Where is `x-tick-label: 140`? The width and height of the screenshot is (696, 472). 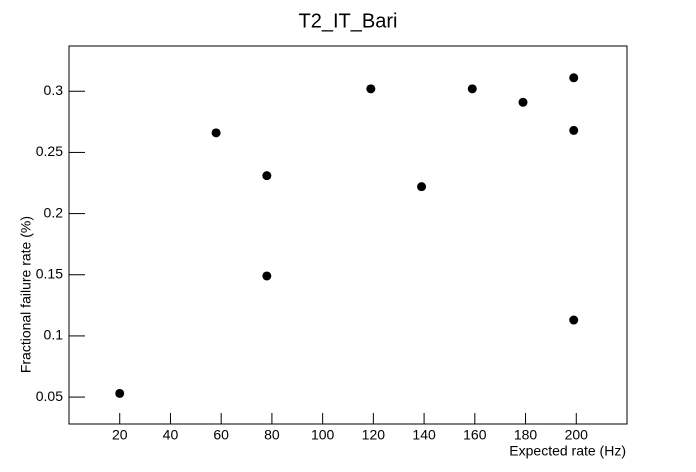
x-tick-label: 140 is located at coordinates (424, 435).